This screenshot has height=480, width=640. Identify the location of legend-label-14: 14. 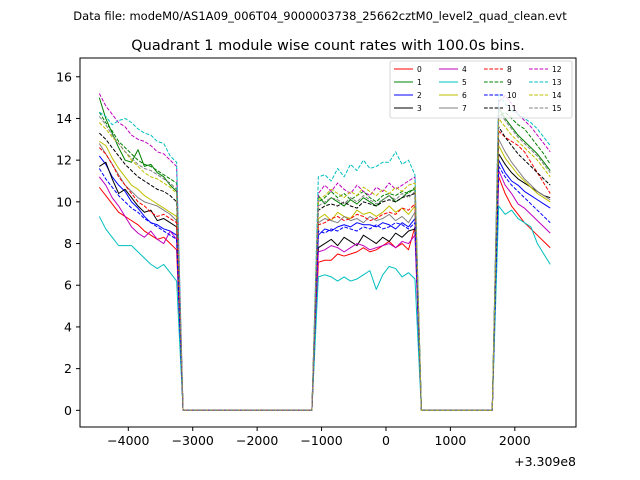
(557, 95).